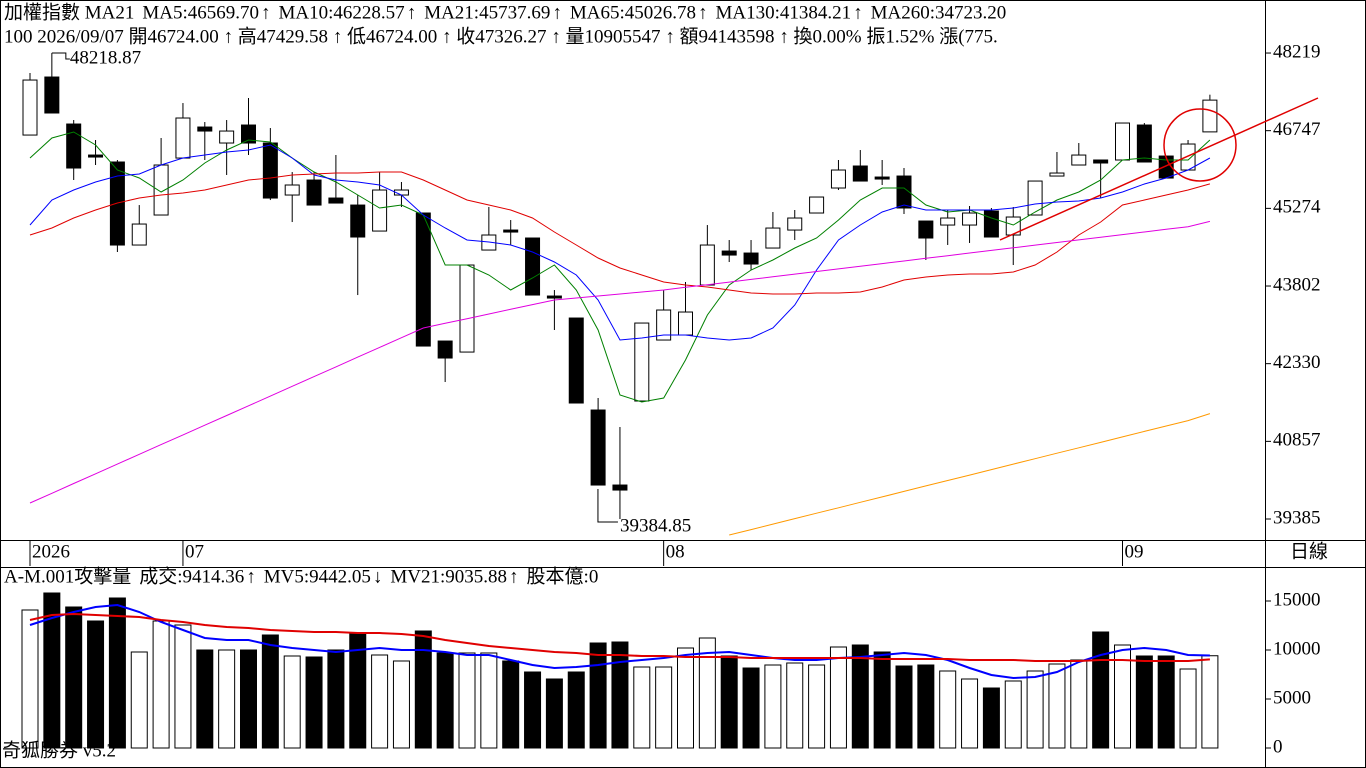 The height and width of the screenshot is (768, 1366). What do you see at coordinates (1297, 51) in the screenshot?
I see `y-tick-label: 48219` at bounding box center [1297, 51].